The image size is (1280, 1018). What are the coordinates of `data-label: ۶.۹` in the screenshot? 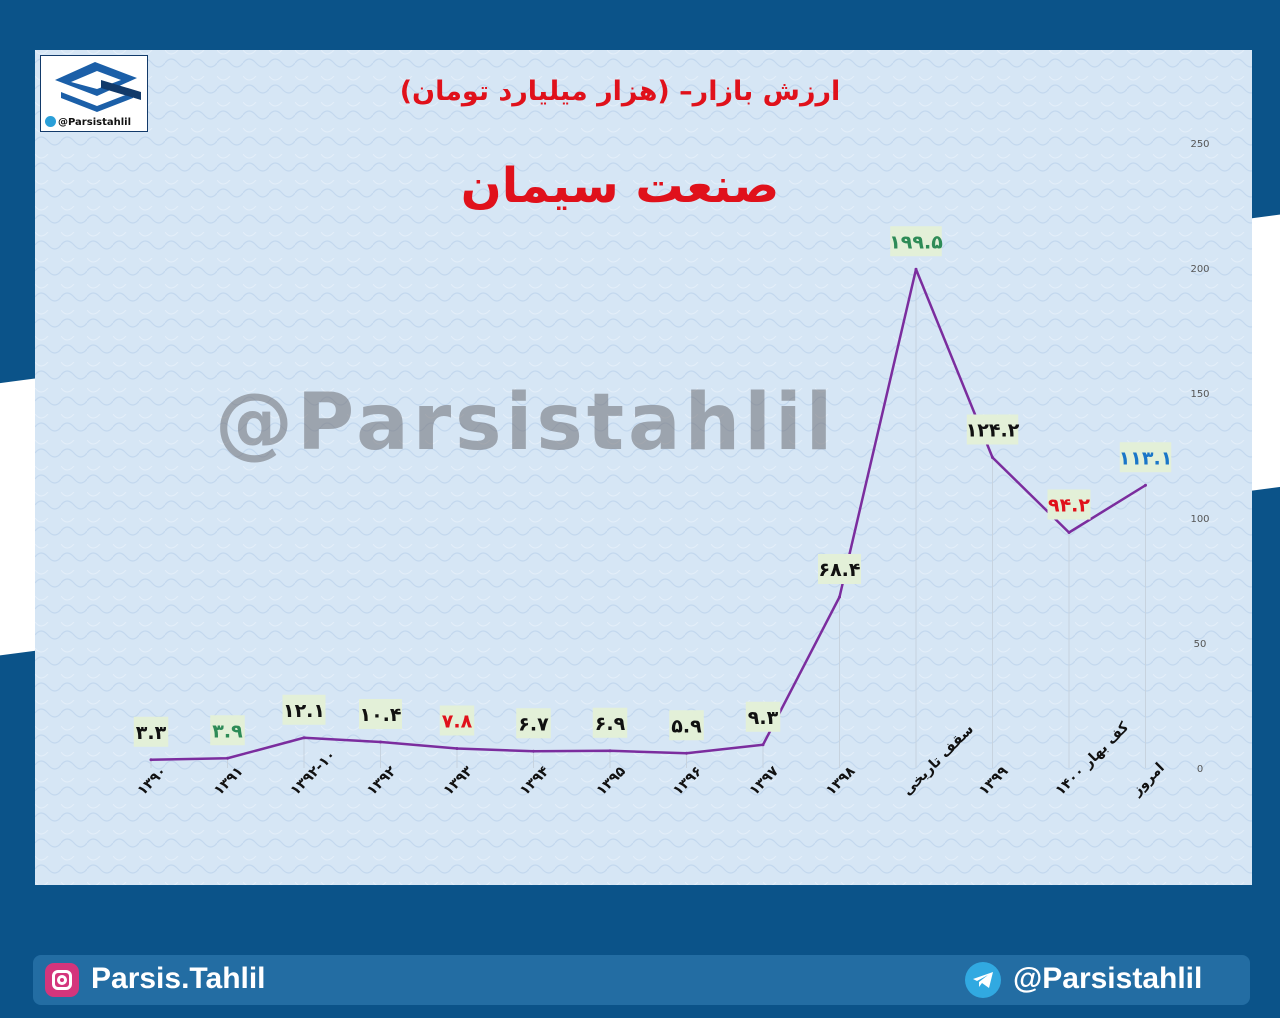 It's located at (610, 724).